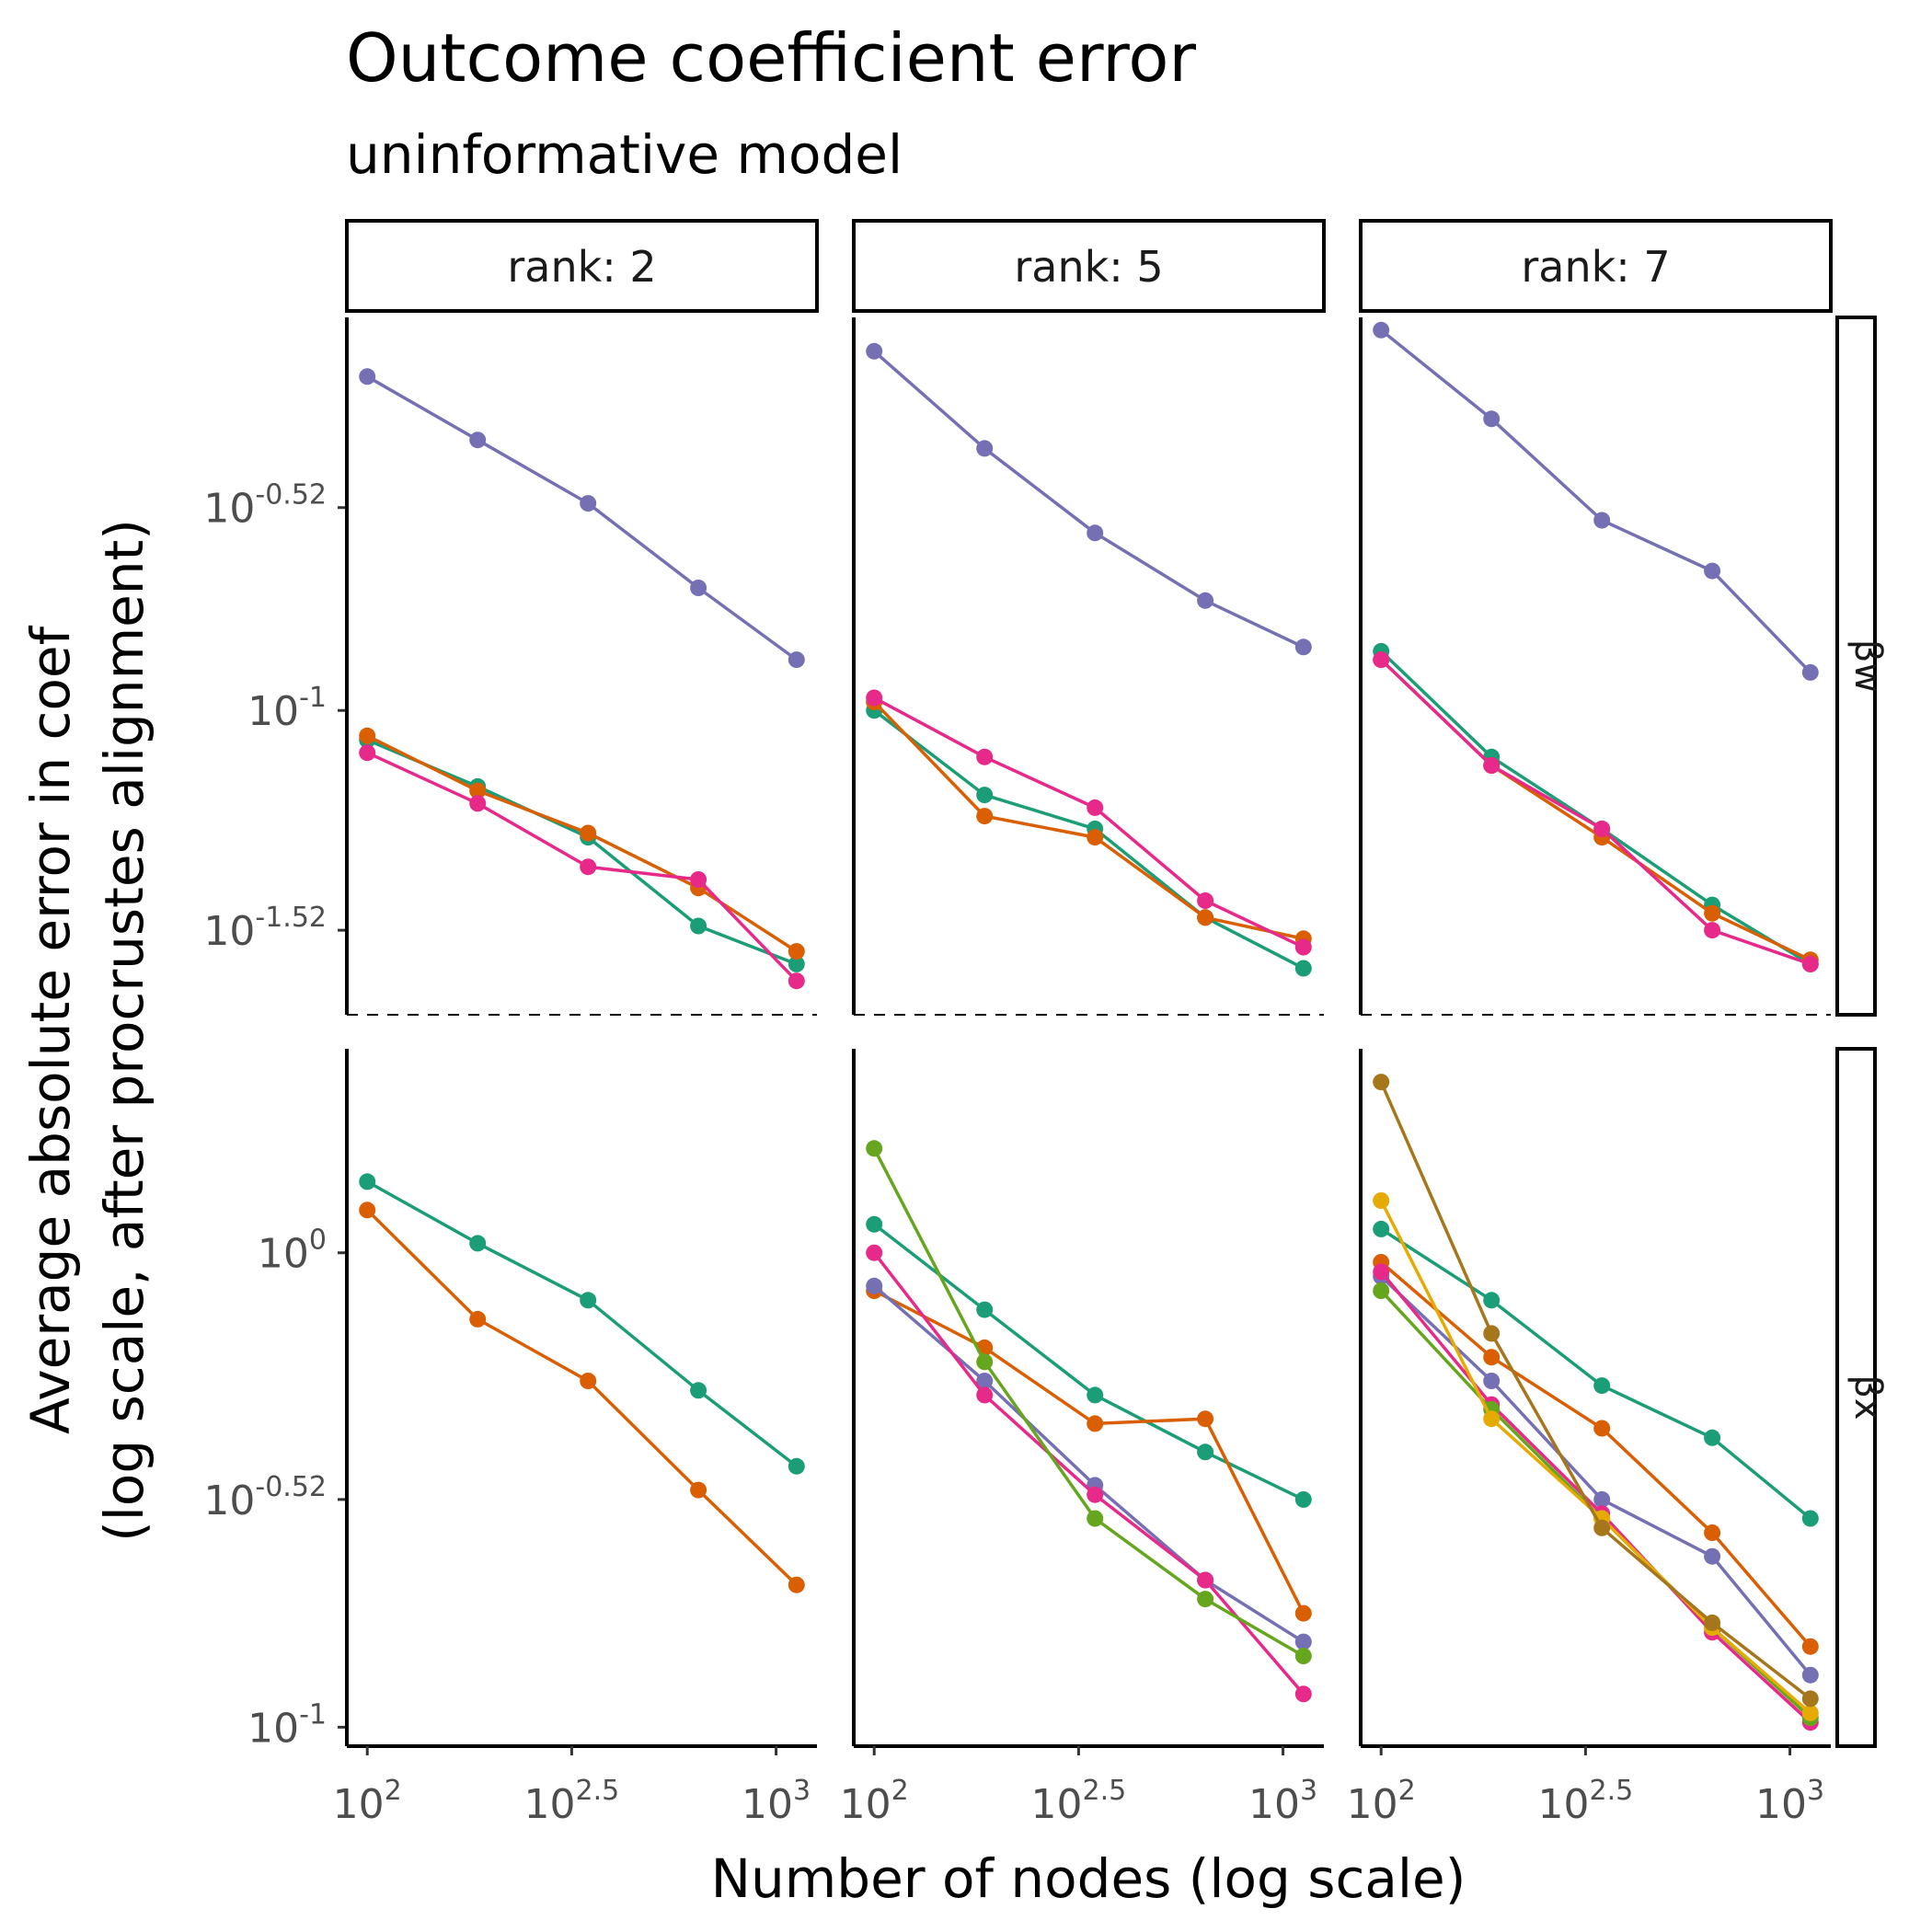  Describe the element at coordinates (50, 1029) in the screenshot. I see `y-axis-title-line-1: Average absolute error in coef` at that location.